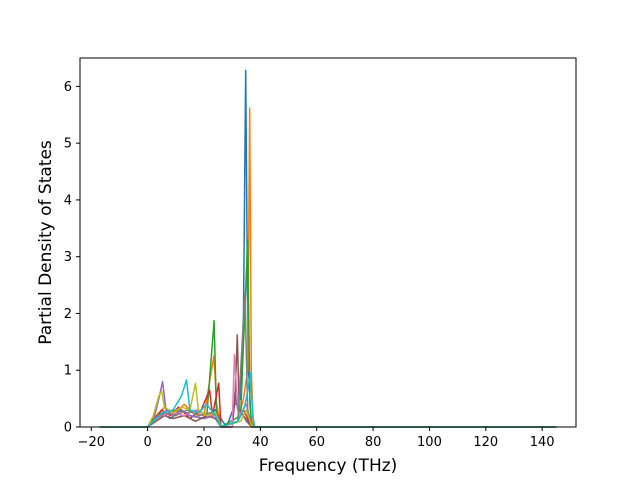 This screenshot has width=640, height=480. I want to click on y-axis-title: Partial Density of States, so click(46, 242).